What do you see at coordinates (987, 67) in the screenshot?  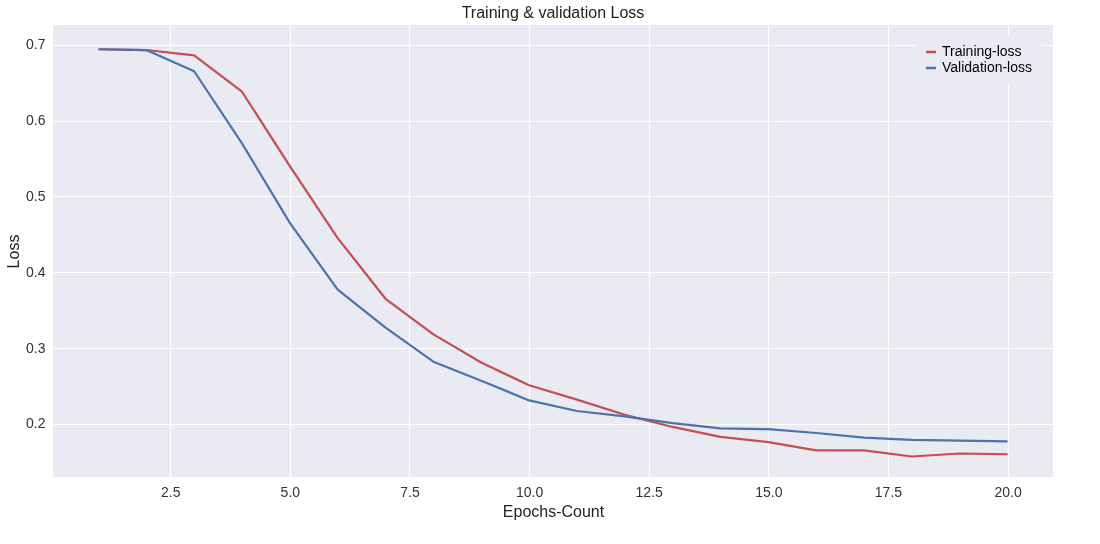 I see `legend-label: Validation-loss` at bounding box center [987, 67].